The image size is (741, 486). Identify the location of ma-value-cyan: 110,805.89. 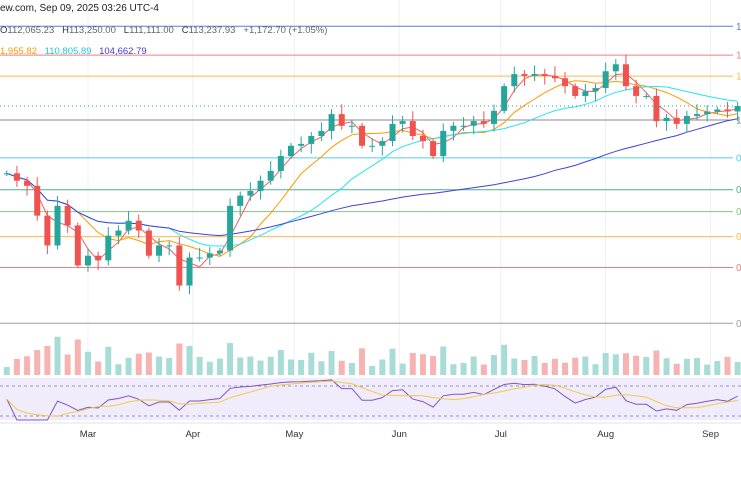
(68, 51).